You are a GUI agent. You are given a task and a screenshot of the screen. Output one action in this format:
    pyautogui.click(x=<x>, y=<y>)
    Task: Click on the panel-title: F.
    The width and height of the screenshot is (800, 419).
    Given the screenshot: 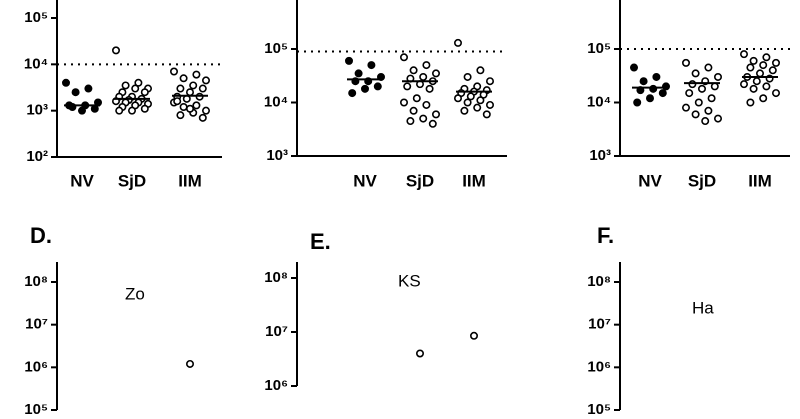 What is the action you would take?
    pyautogui.click(x=605, y=235)
    